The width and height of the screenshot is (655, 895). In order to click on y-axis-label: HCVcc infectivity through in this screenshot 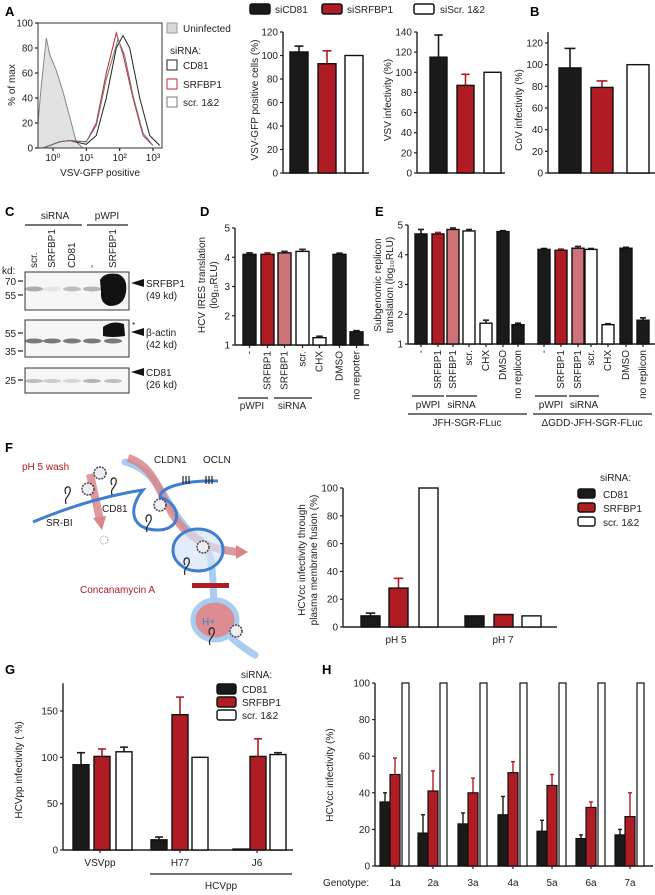, I will do `click(302, 560)`.